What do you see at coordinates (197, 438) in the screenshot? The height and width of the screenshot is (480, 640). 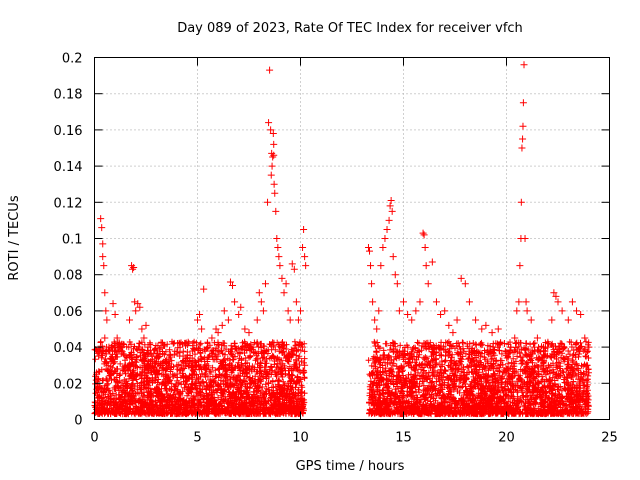 I see `x-tick-label: 5` at bounding box center [197, 438].